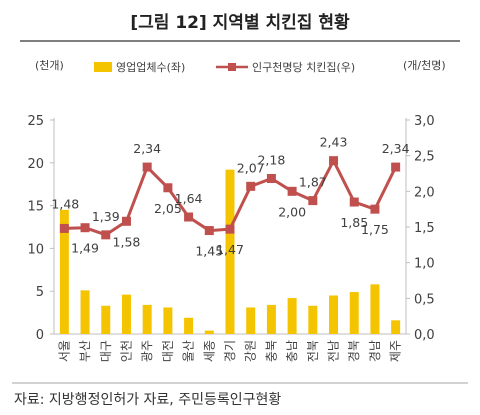 This screenshot has width=480, height=415. I want to click on category-label-경기: 경기, so click(230, 351).